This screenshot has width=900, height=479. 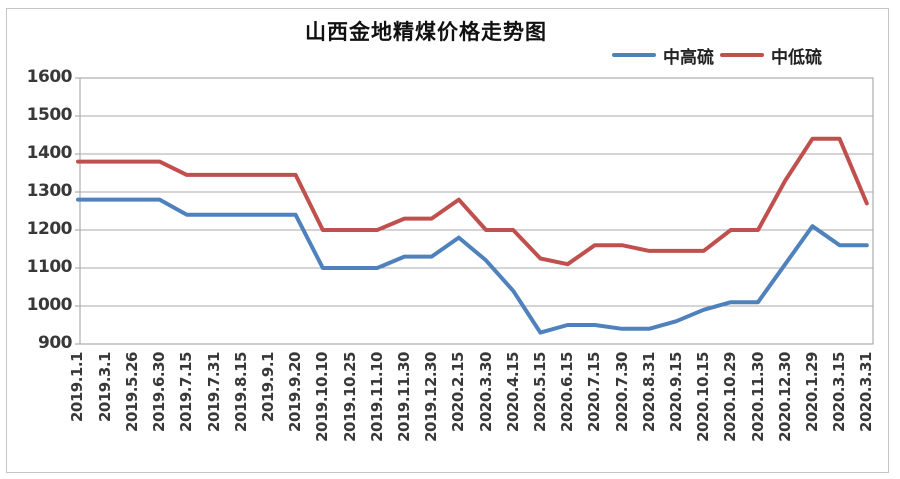 I want to click on x-axis-label: 2020.10.29, so click(x=730, y=397).